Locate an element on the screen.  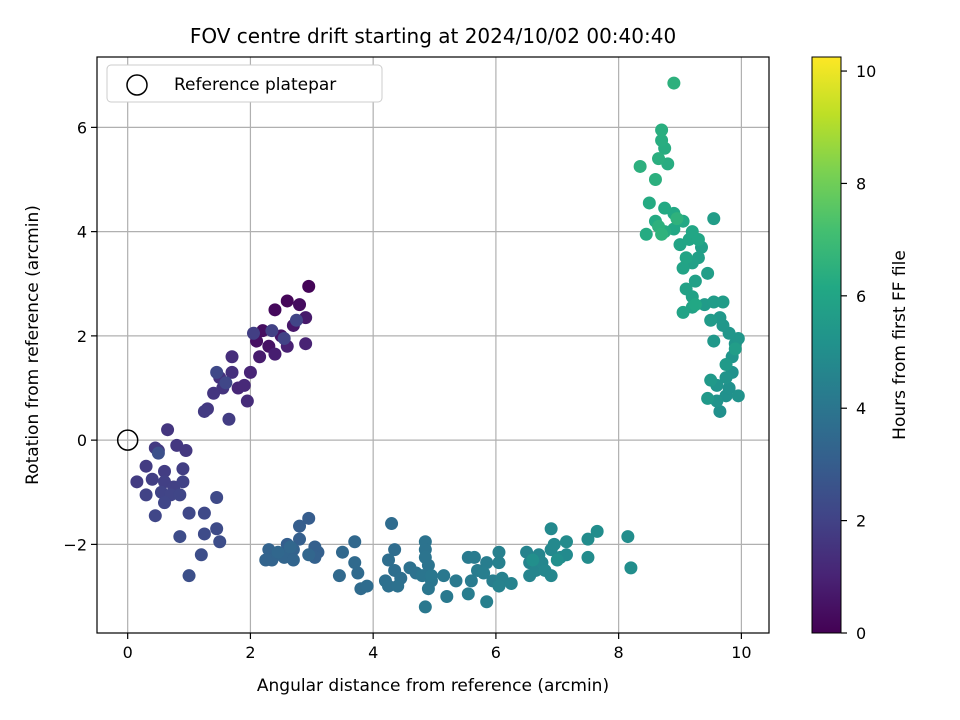
legend-label: Reference platepar is located at coordinates (255, 85).